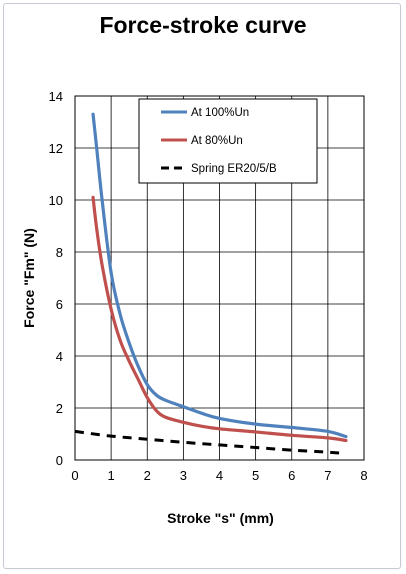 This screenshot has height=574, width=406. What do you see at coordinates (59, 252) in the screenshot?
I see `y-tick-label: 8` at bounding box center [59, 252].